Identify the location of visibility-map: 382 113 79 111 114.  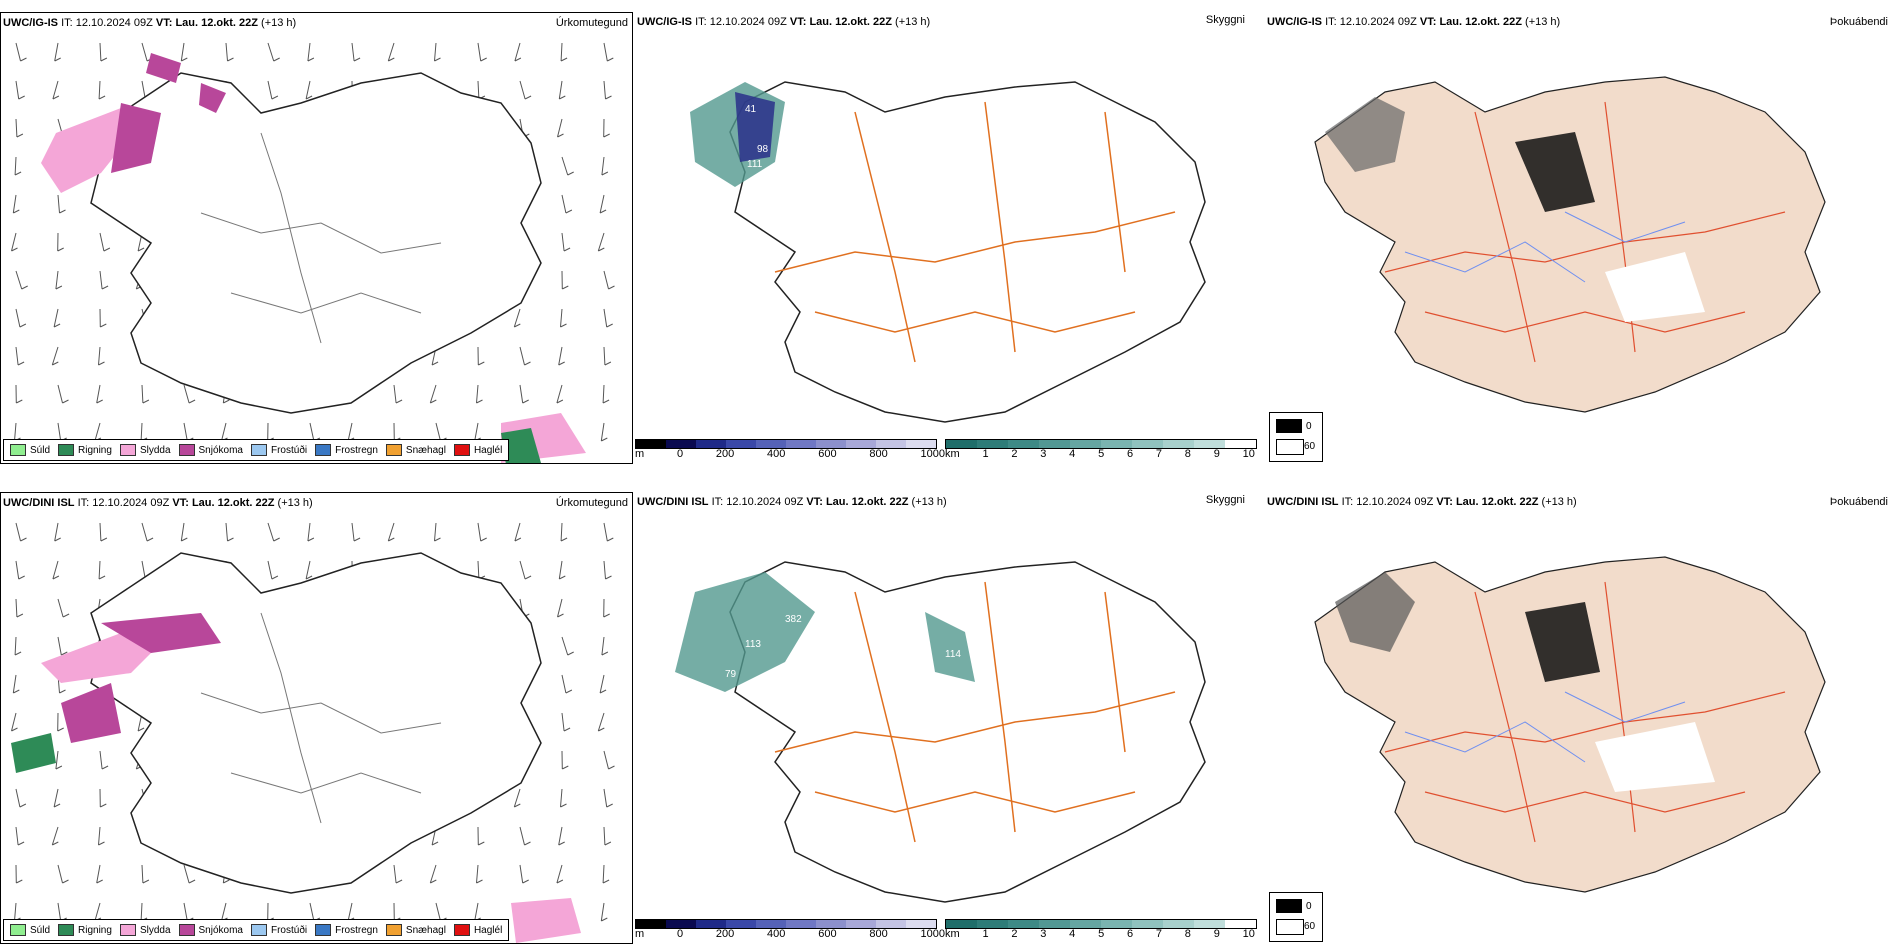
(940, 732).